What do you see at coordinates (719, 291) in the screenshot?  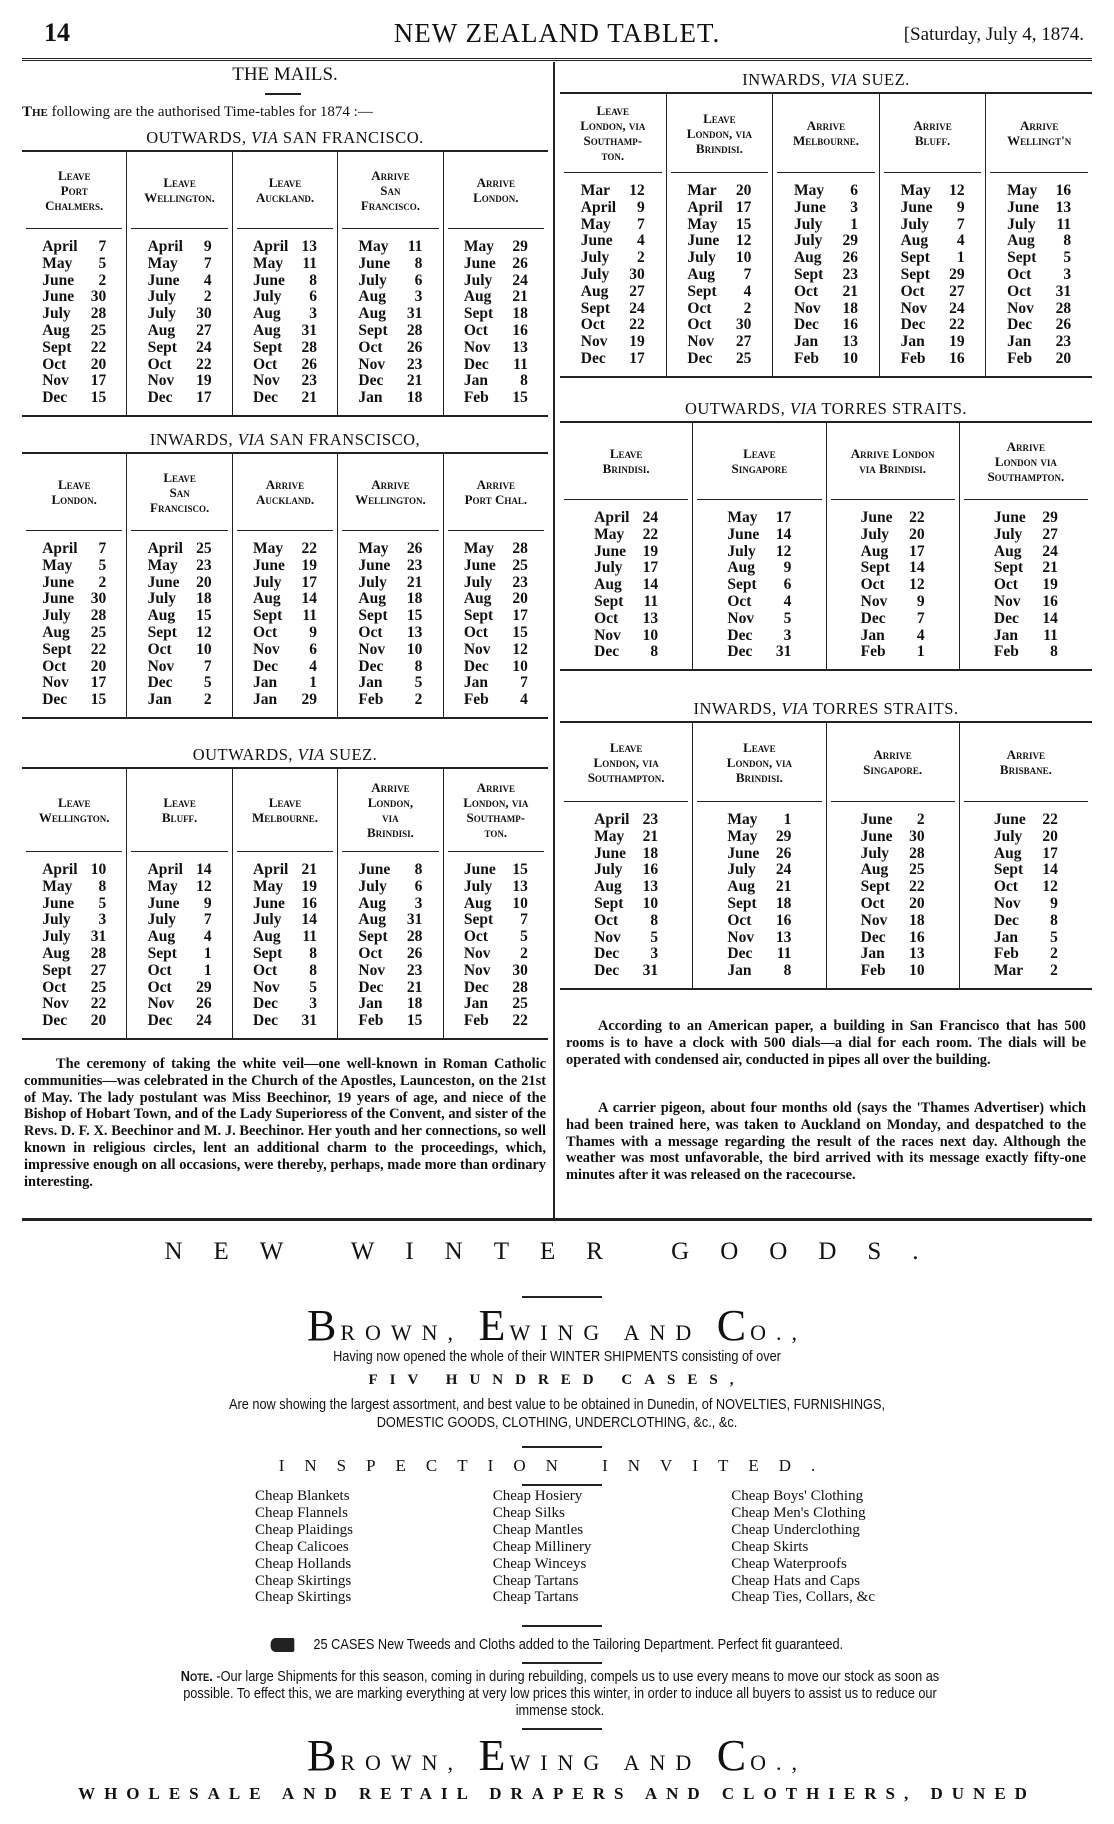 I see `date-cell: Sept 4` at bounding box center [719, 291].